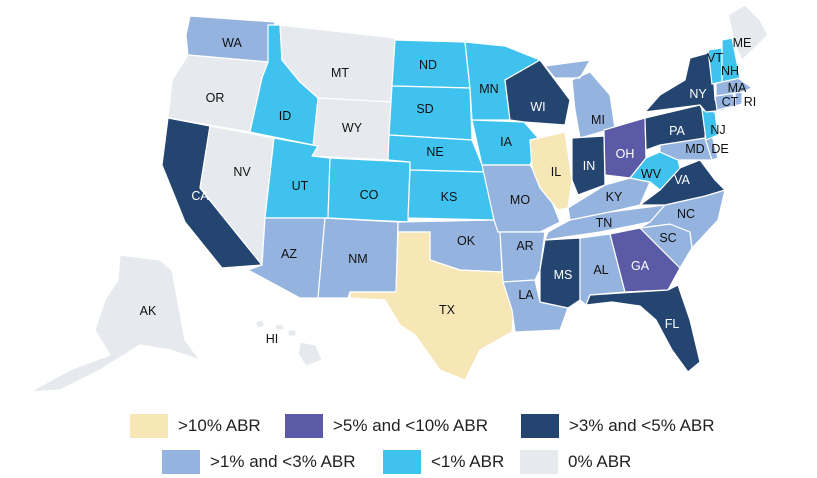 The width and height of the screenshot is (817, 478). I want to click on legend-item-3to5: >3% and <5% ABR, so click(618, 426).